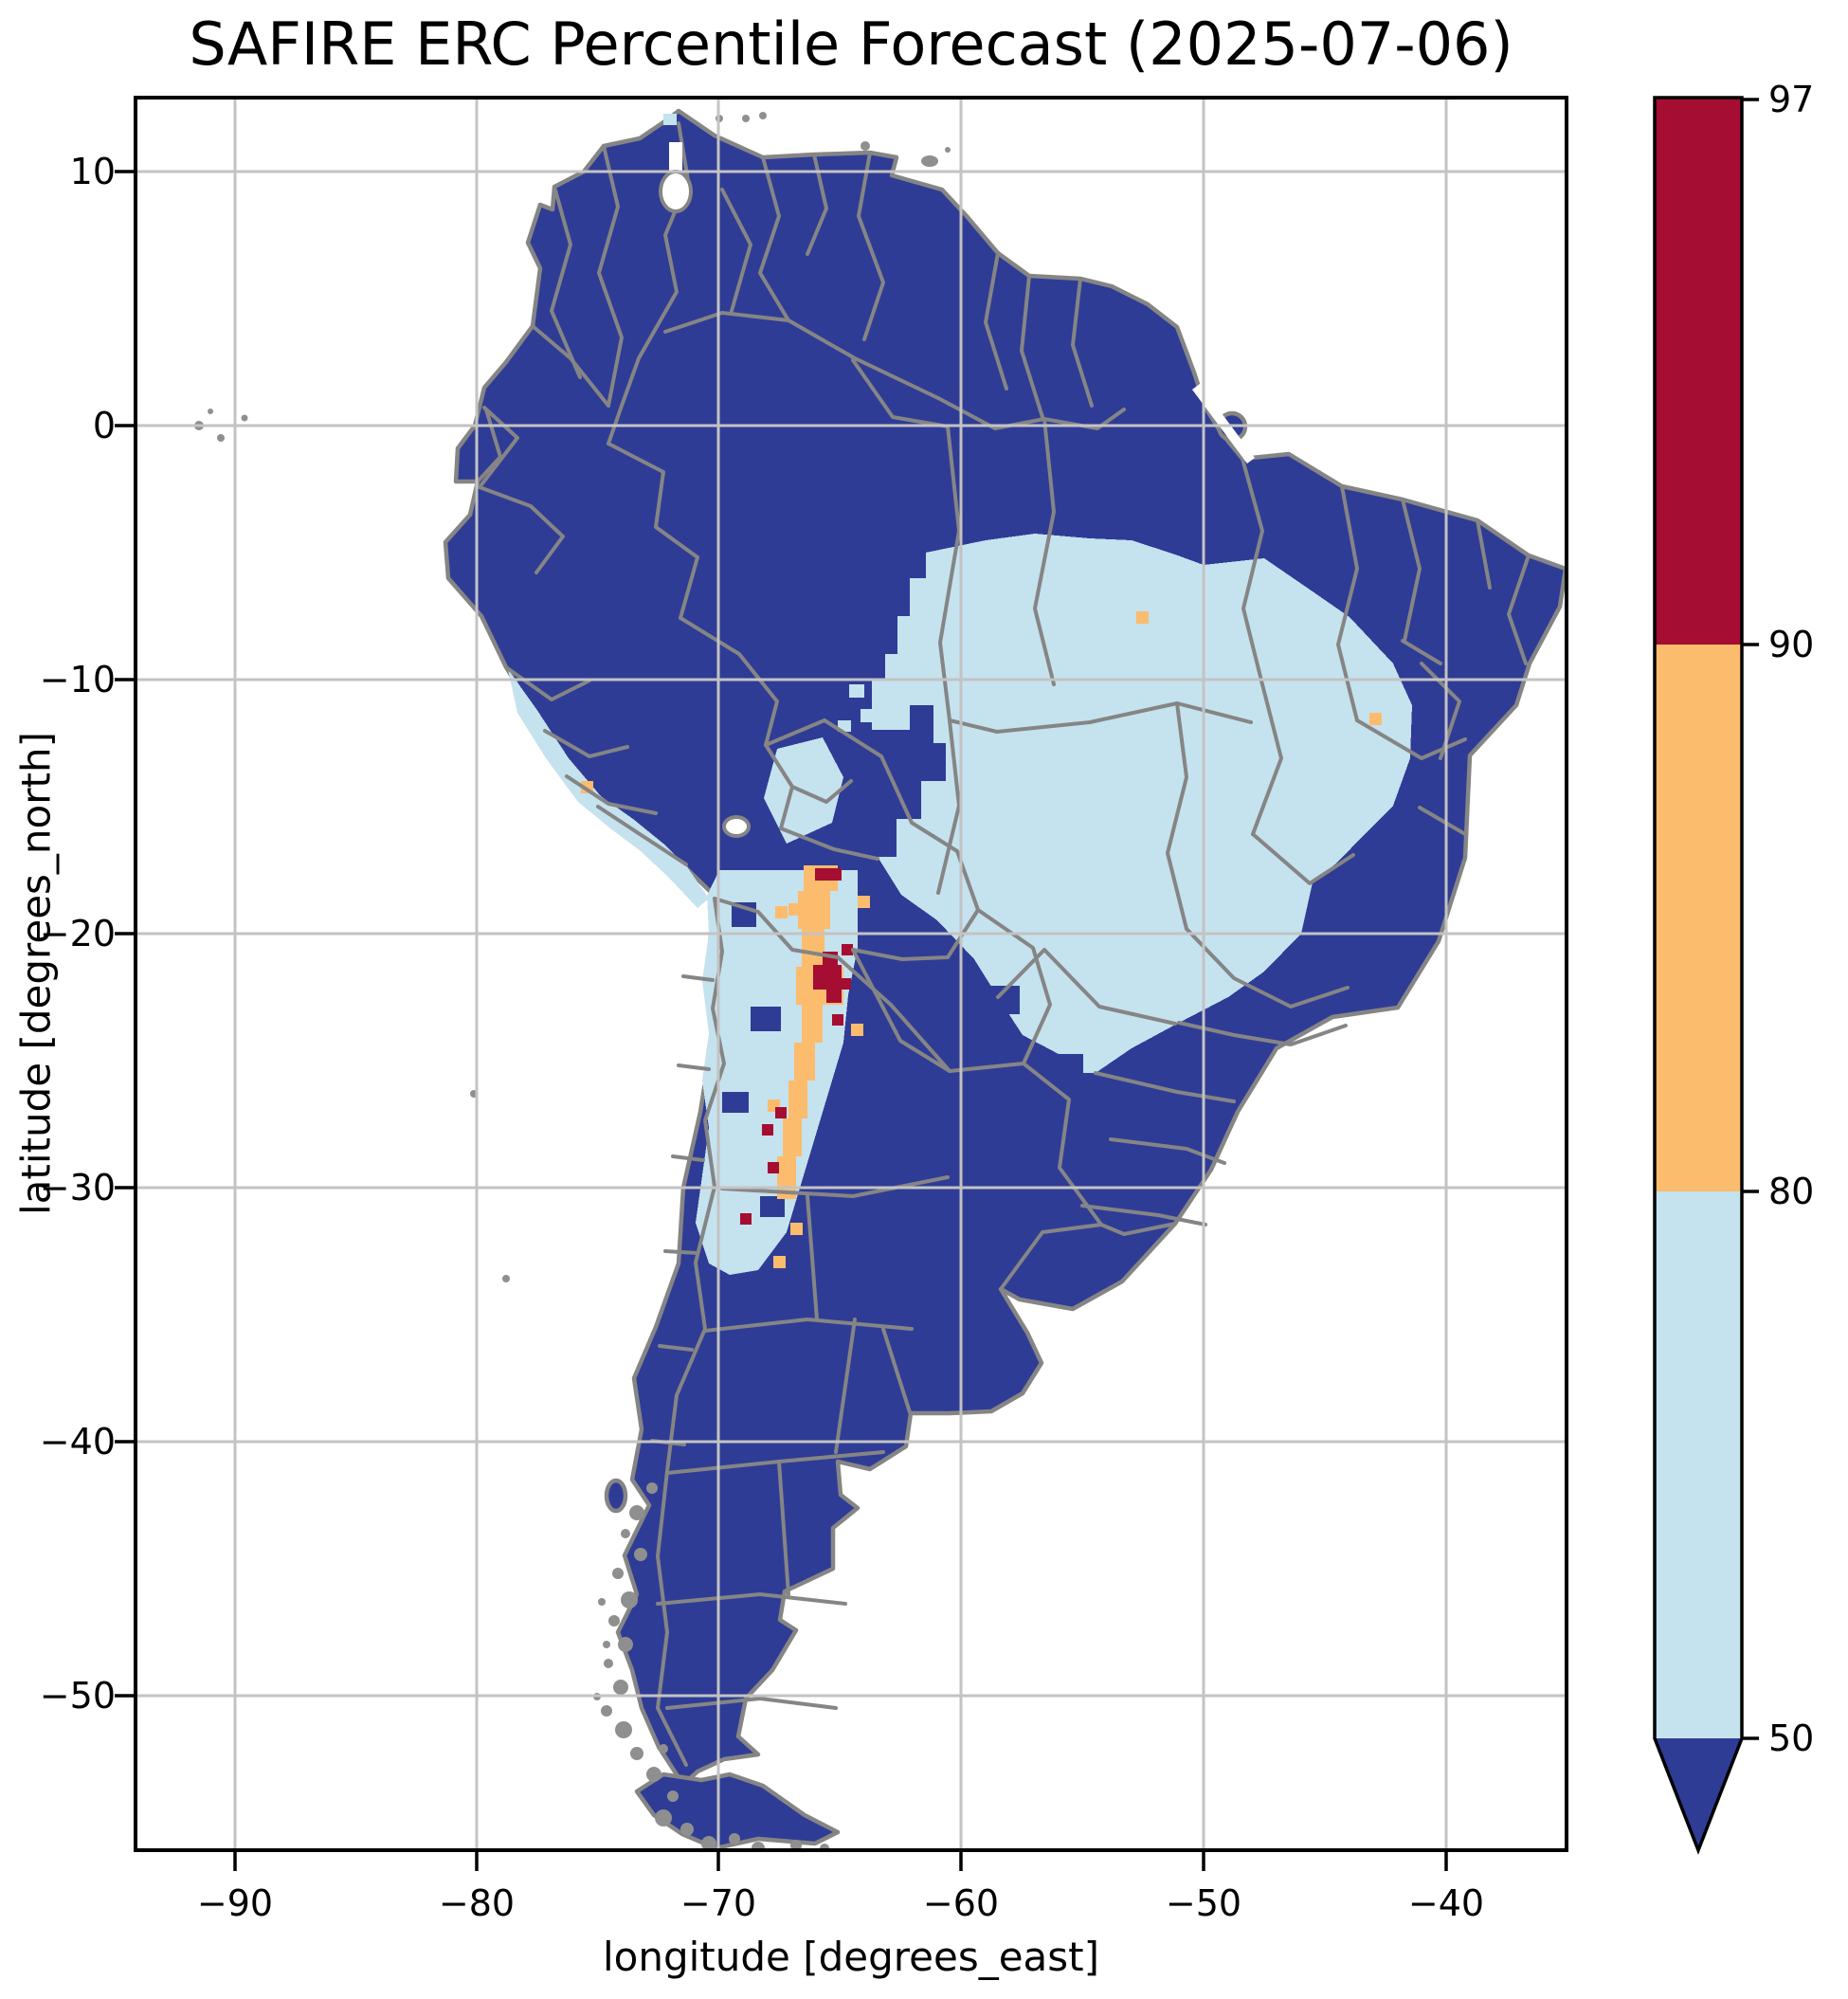 This screenshot has width=1848, height=1999. What do you see at coordinates (948, 150) in the screenshot?
I see `tobago-island` at bounding box center [948, 150].